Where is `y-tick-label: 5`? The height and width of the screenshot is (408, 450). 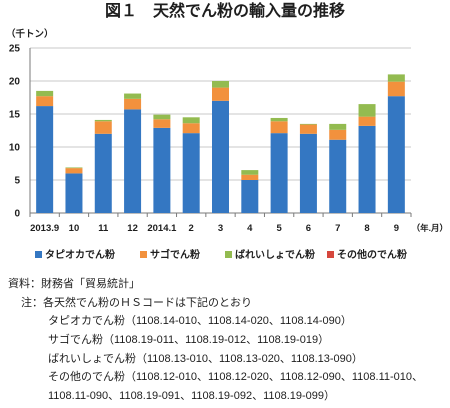 y-tick-label: 5 is located at coordinates (17, 181).